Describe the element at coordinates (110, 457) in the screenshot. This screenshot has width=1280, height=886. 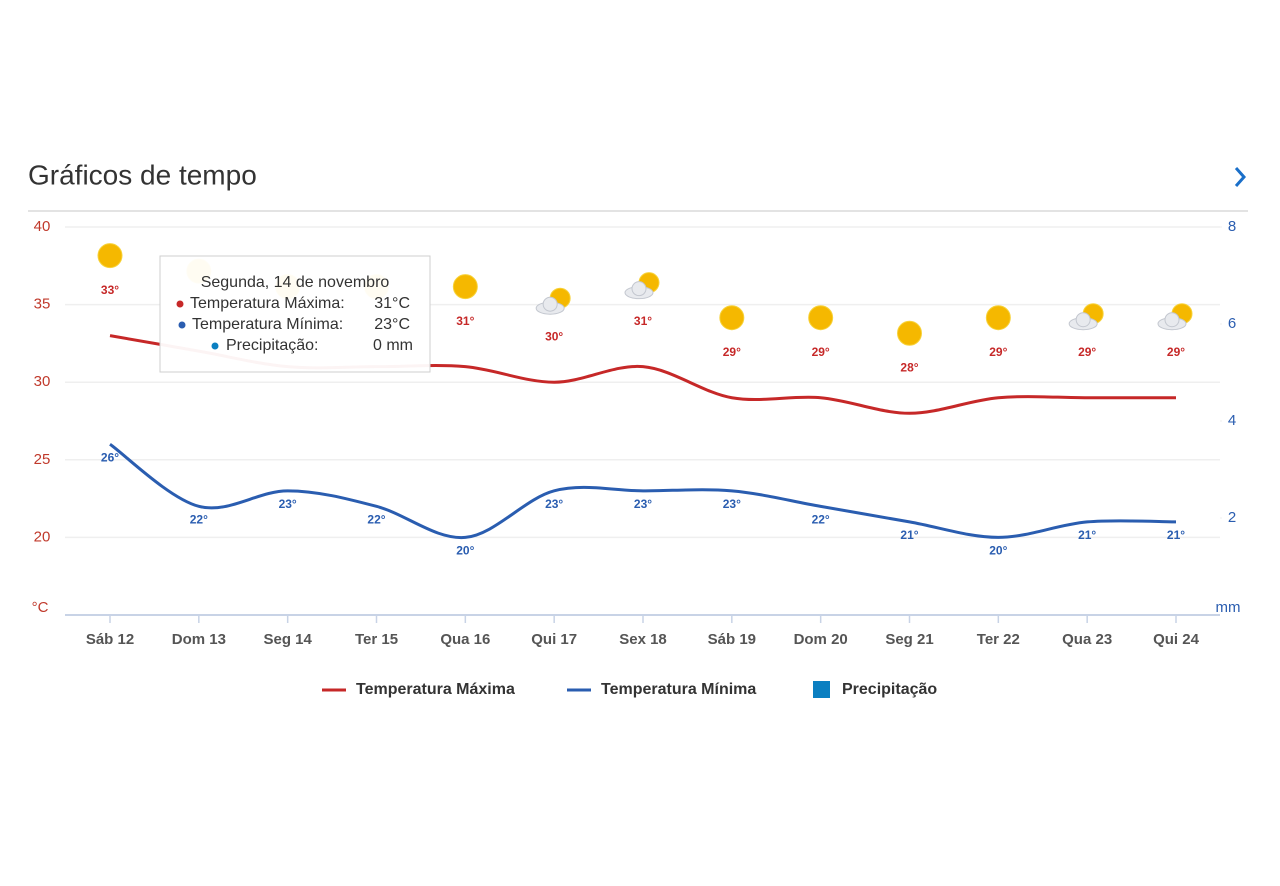
I see `data-label: 26°` at that location.